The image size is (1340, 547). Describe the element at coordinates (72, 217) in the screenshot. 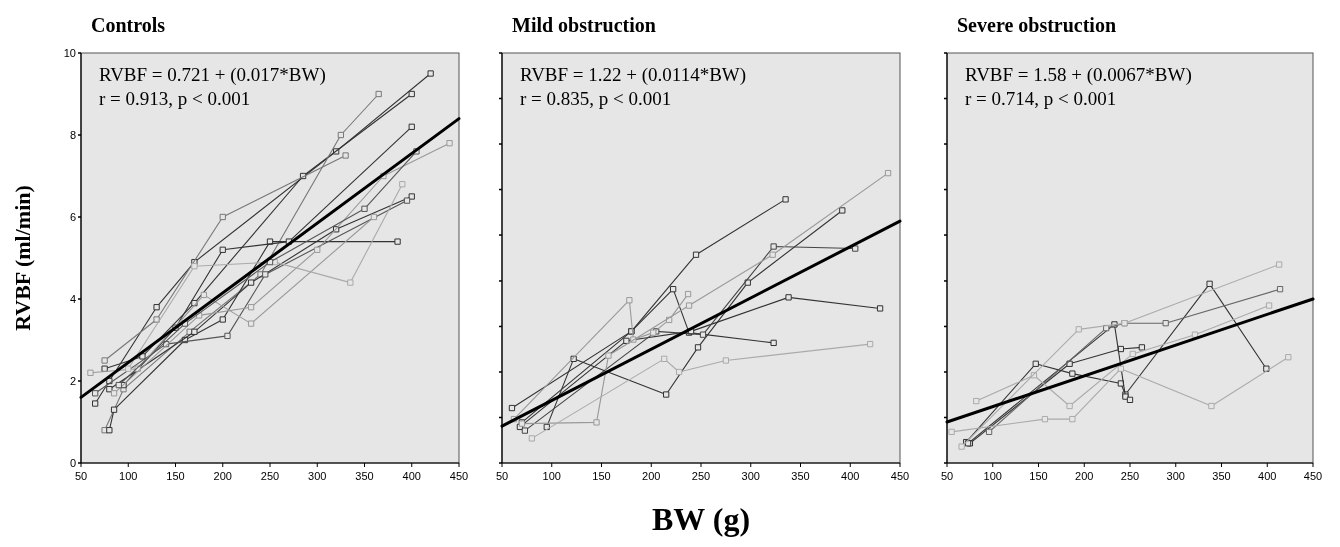

I see `y-tick-label: 6` at that location.